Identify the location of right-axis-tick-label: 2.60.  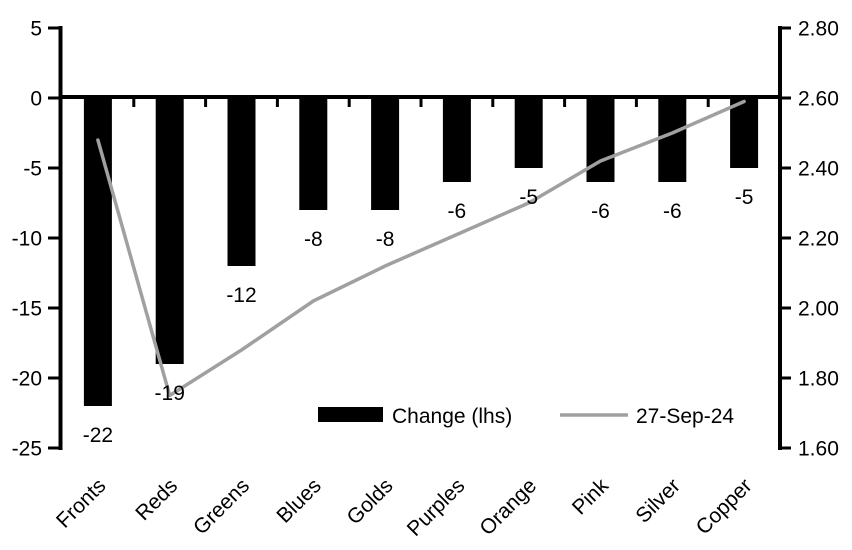
(818, 99).